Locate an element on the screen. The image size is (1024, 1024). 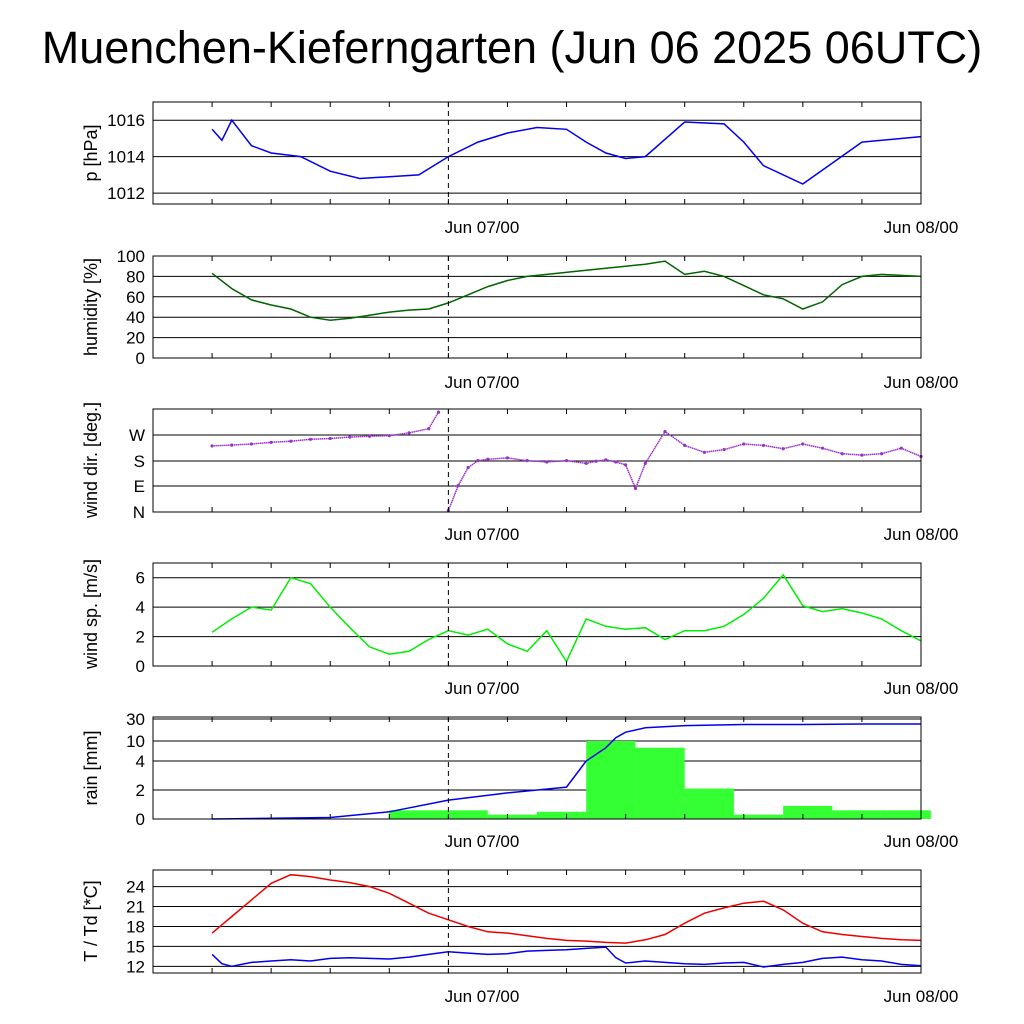
y-tick-label: 6 is located at coordinates (140, 578).